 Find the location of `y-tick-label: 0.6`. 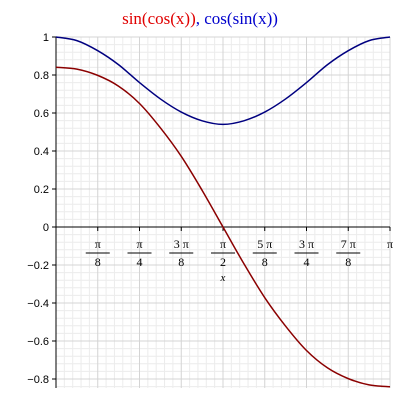

y-tick-label: 0.6 is located at coordinates (41, 114).